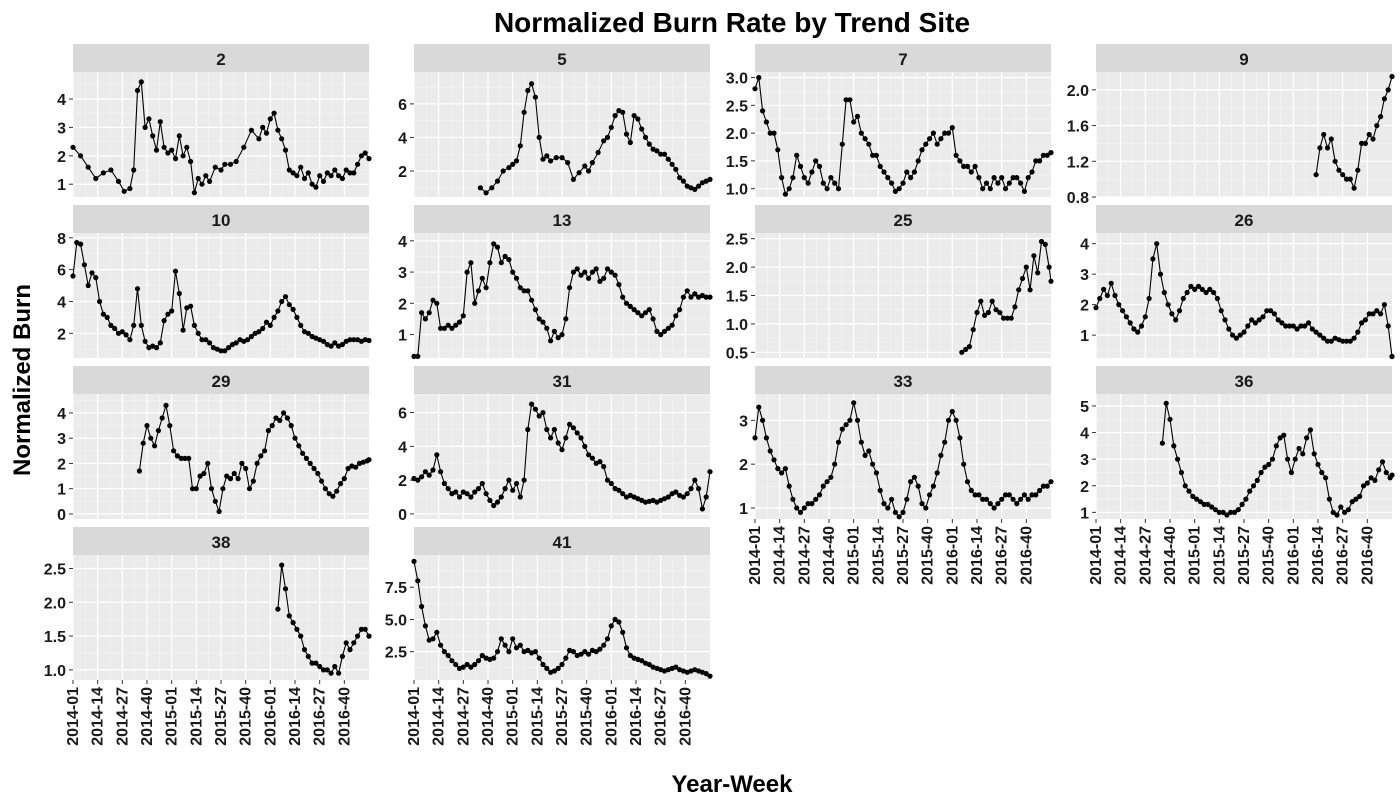 The width and height of the screenshot is (1400, 800). What do you see at coordinates (270, 716) in the screenshot?
I see `x-tick-label: 2016-01` at bounding box center [270, 716].